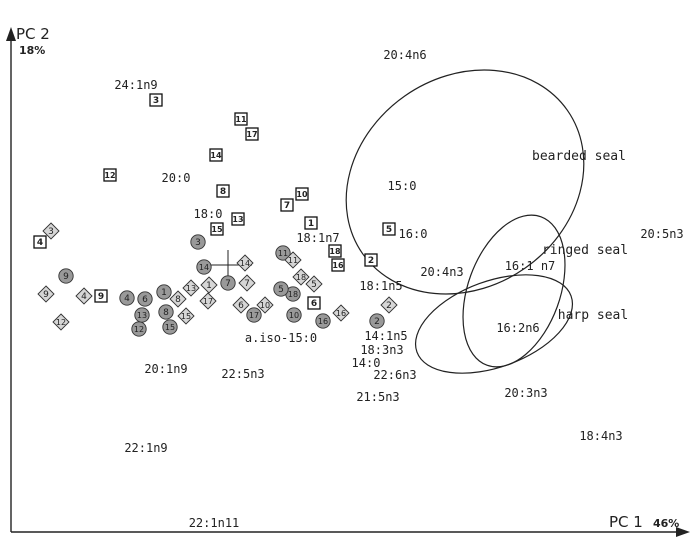 The image size is (692, 540). I want to click on circle-point: 7, so click(228, 283).